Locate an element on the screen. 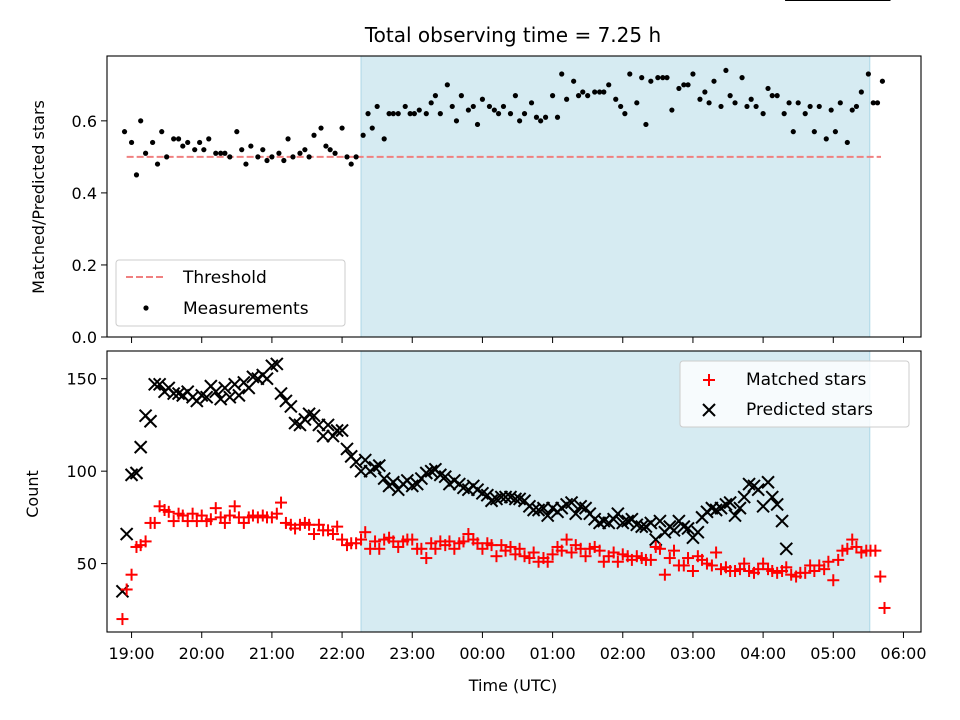  count-y-axis-label: Count is located at coordinates (32, 494).